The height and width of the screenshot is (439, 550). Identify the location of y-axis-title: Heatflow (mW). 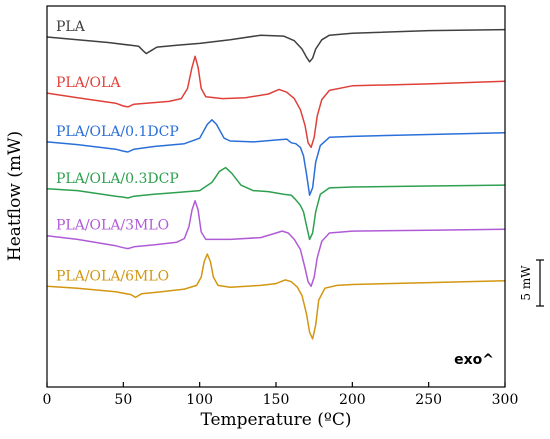
(15, 196).